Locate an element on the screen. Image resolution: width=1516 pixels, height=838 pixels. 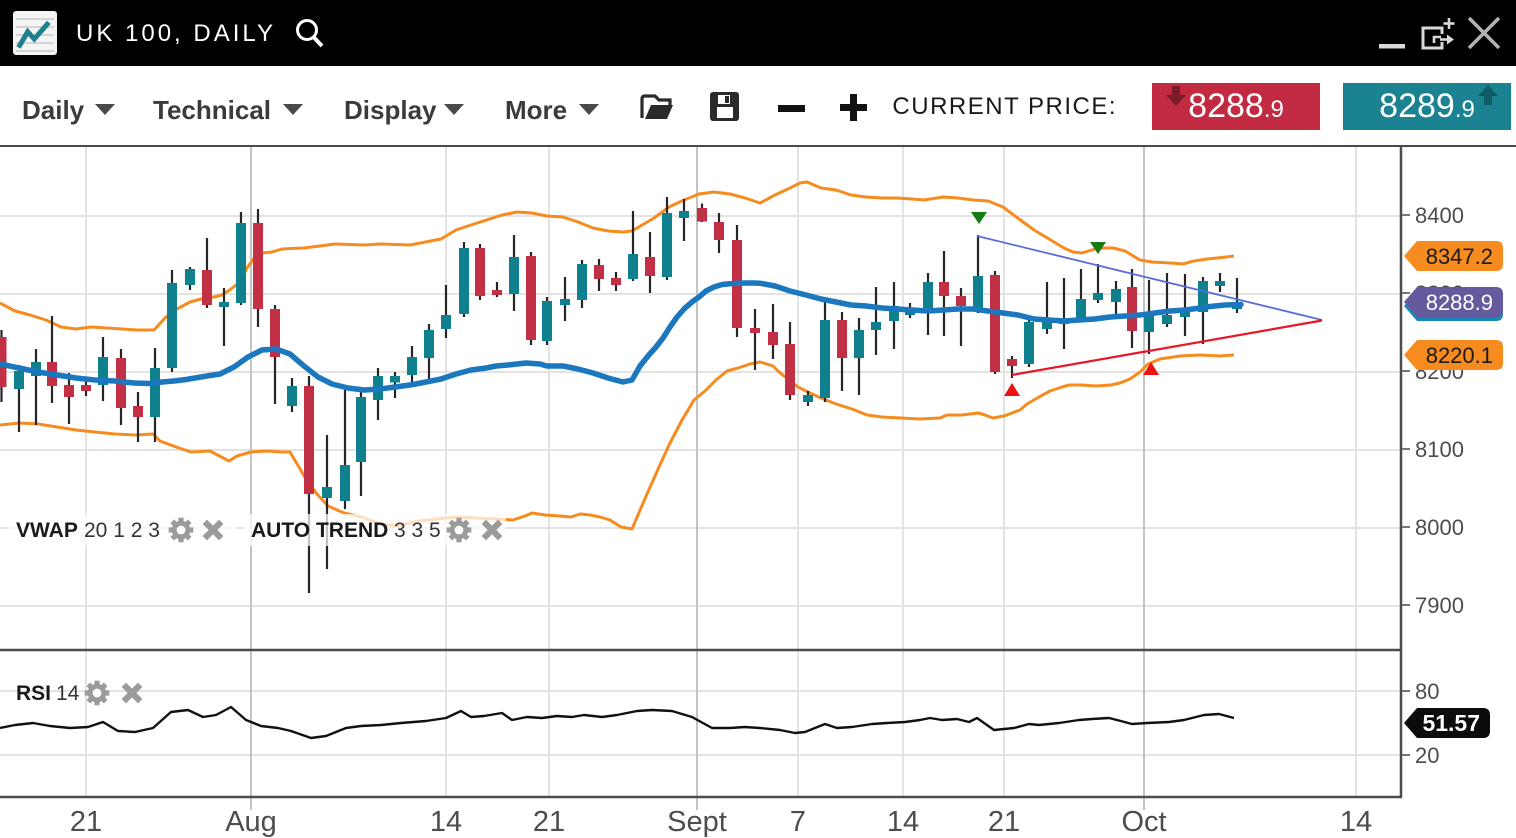
svg-text: AUTO TREND is located at coordinates (319, 530).